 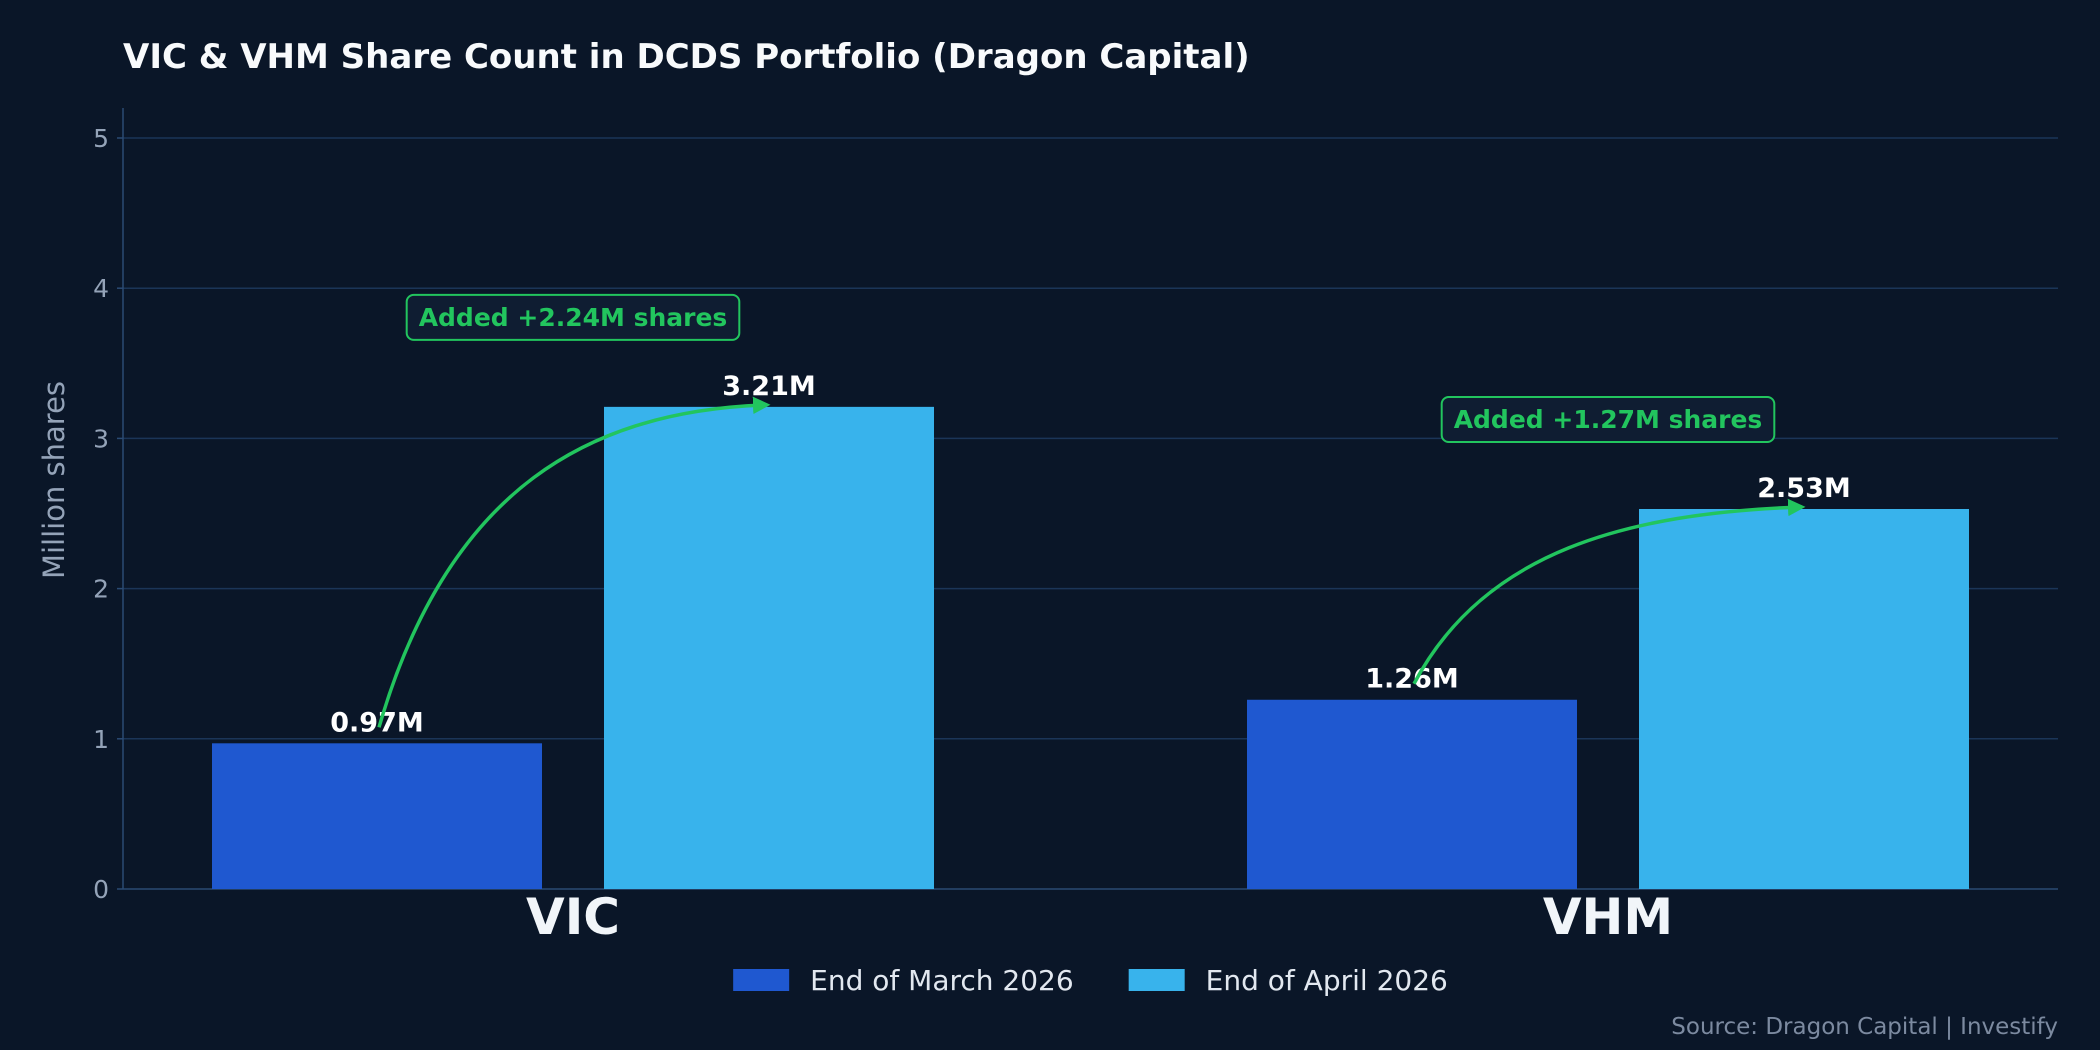 What do you see at coordinates (101, 589) in the screenshot?
I see `y-tick-label: 2` at bounding box center [101, 589].